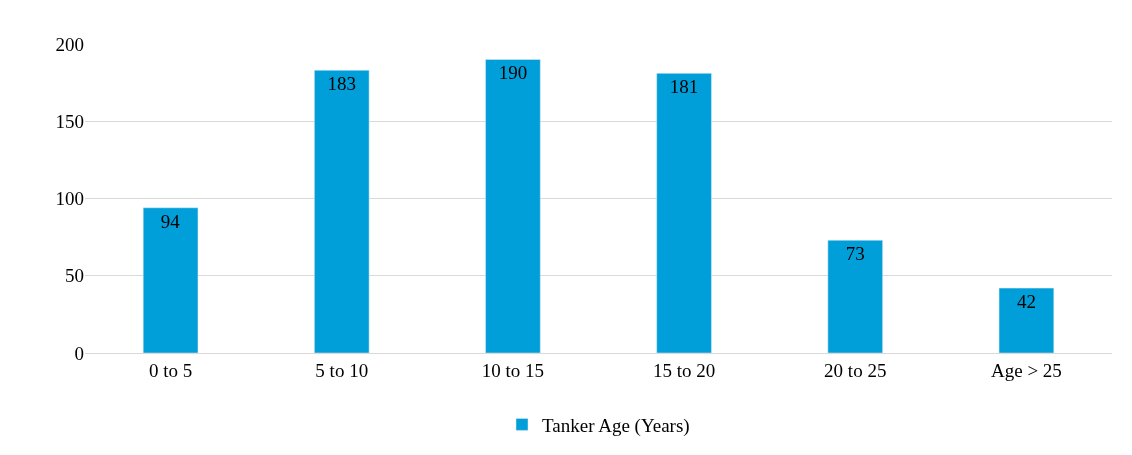 This screenshot has height=455, width=1132. I want to click on x-tick-label: 5 to 10, so click(342, 370).